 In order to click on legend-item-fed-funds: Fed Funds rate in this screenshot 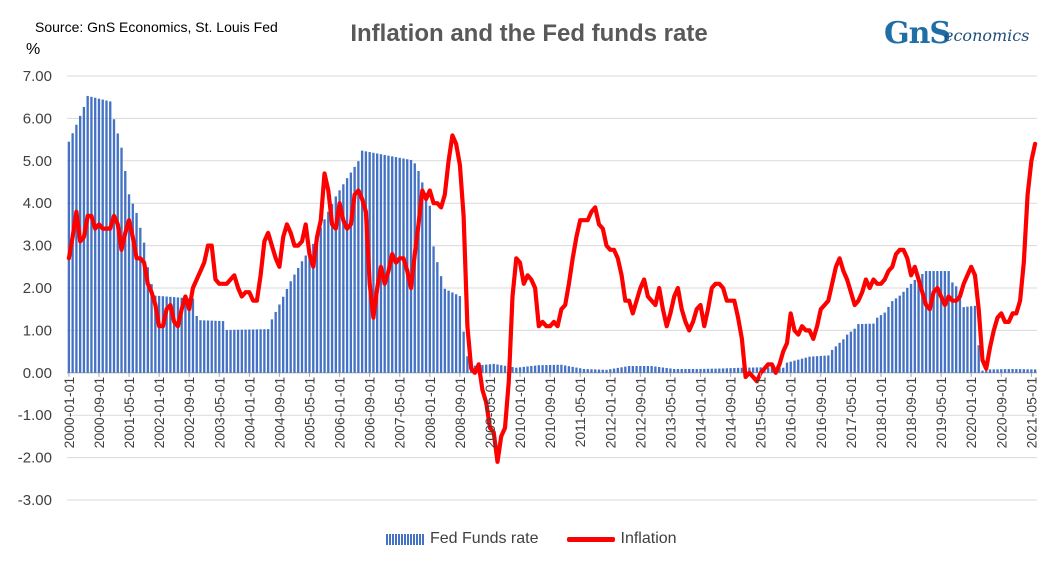, I will do `click(462, 539)`.